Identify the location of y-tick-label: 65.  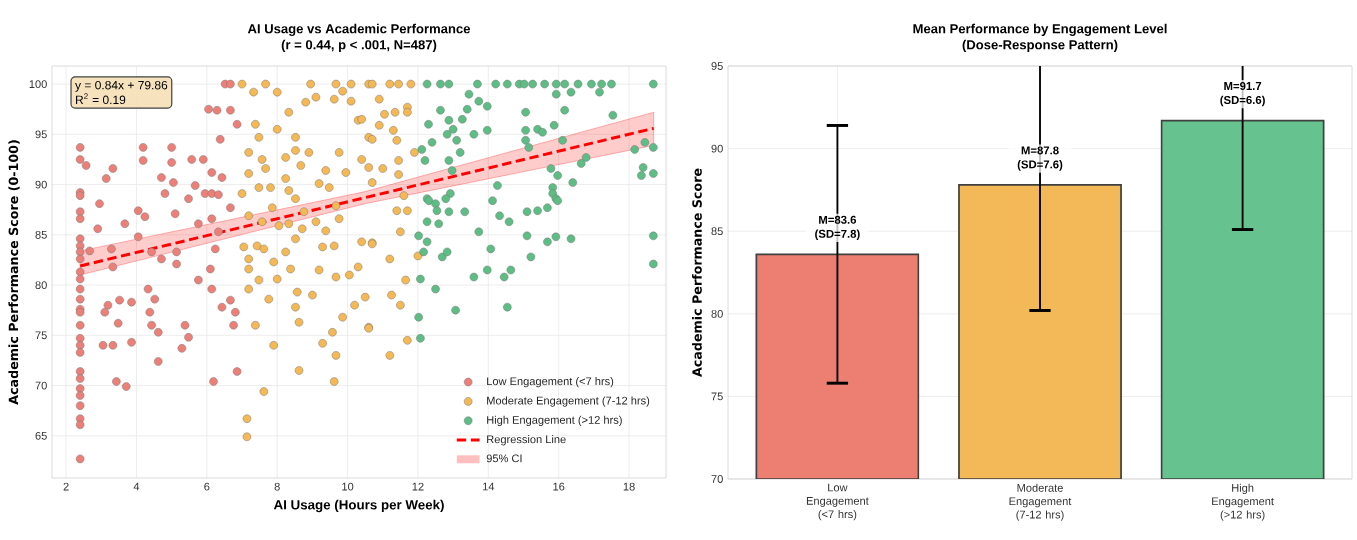
(41, 435).